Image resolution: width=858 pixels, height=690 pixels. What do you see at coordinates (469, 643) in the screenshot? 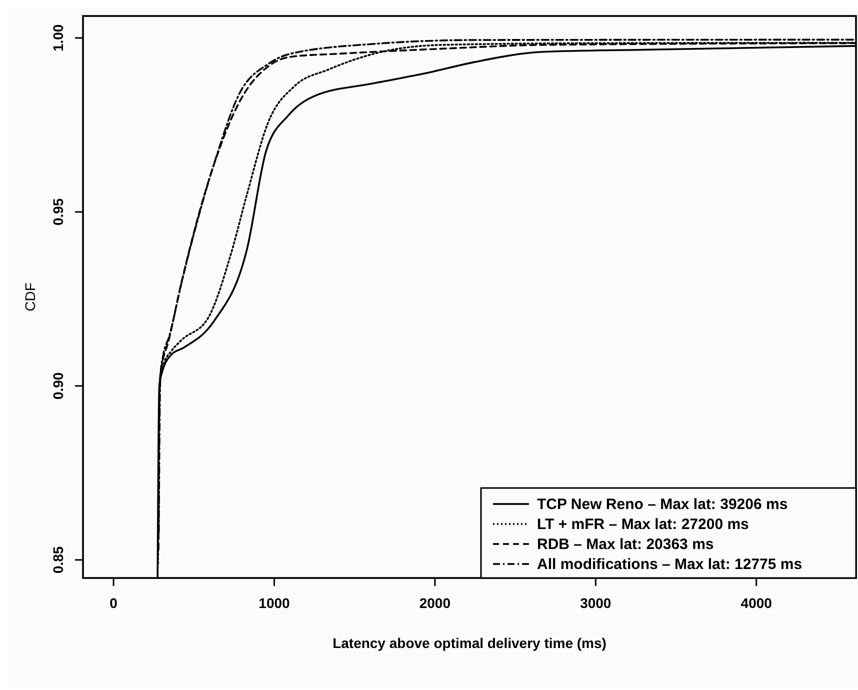
I see `x-axis-title: Latency above optimal delivery time (ms)` at bounding box center [469, 643].